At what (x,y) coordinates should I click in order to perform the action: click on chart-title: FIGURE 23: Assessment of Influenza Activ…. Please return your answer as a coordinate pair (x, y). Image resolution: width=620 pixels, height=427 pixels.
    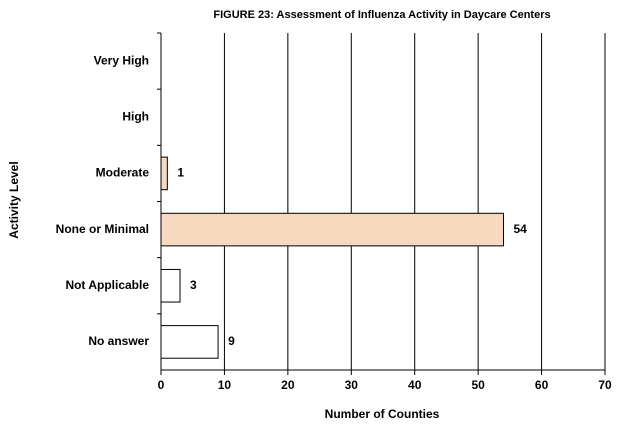
    Looking at the image, I should click on (381, 15).